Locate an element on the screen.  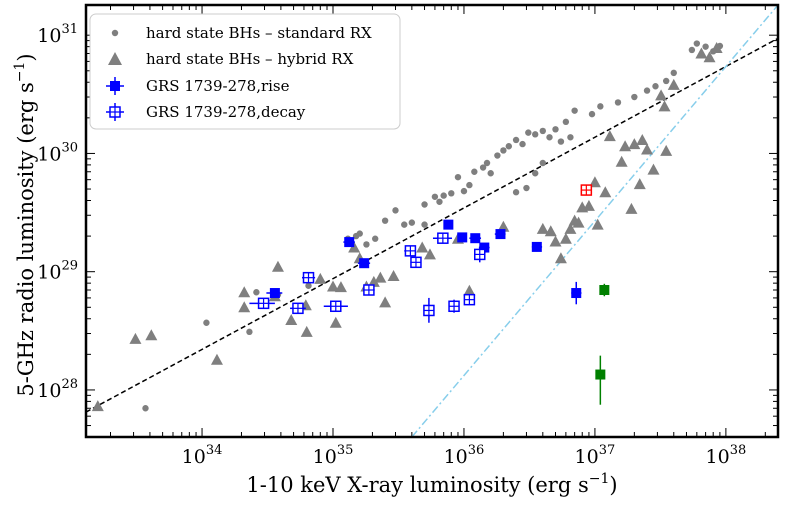
x-tick-label-exp: 37 is located at coordinates (607, 450).